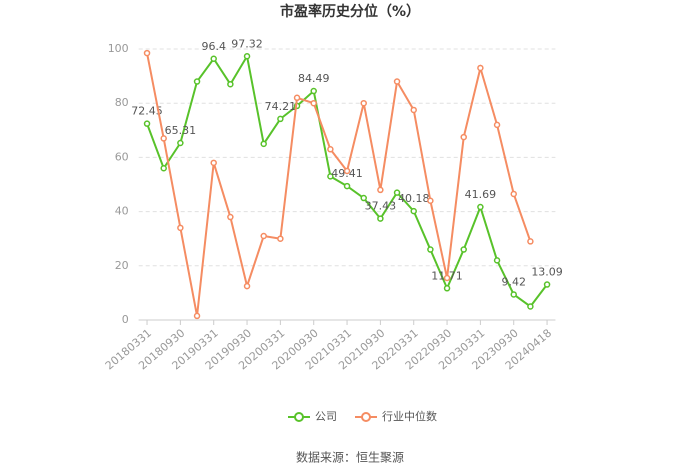 Image resolution: width=700 pixels, height=473 pixels. Describe the element at coordinates (122, 211) in the screenshot. I see `y-tick-label: 40` at that location.